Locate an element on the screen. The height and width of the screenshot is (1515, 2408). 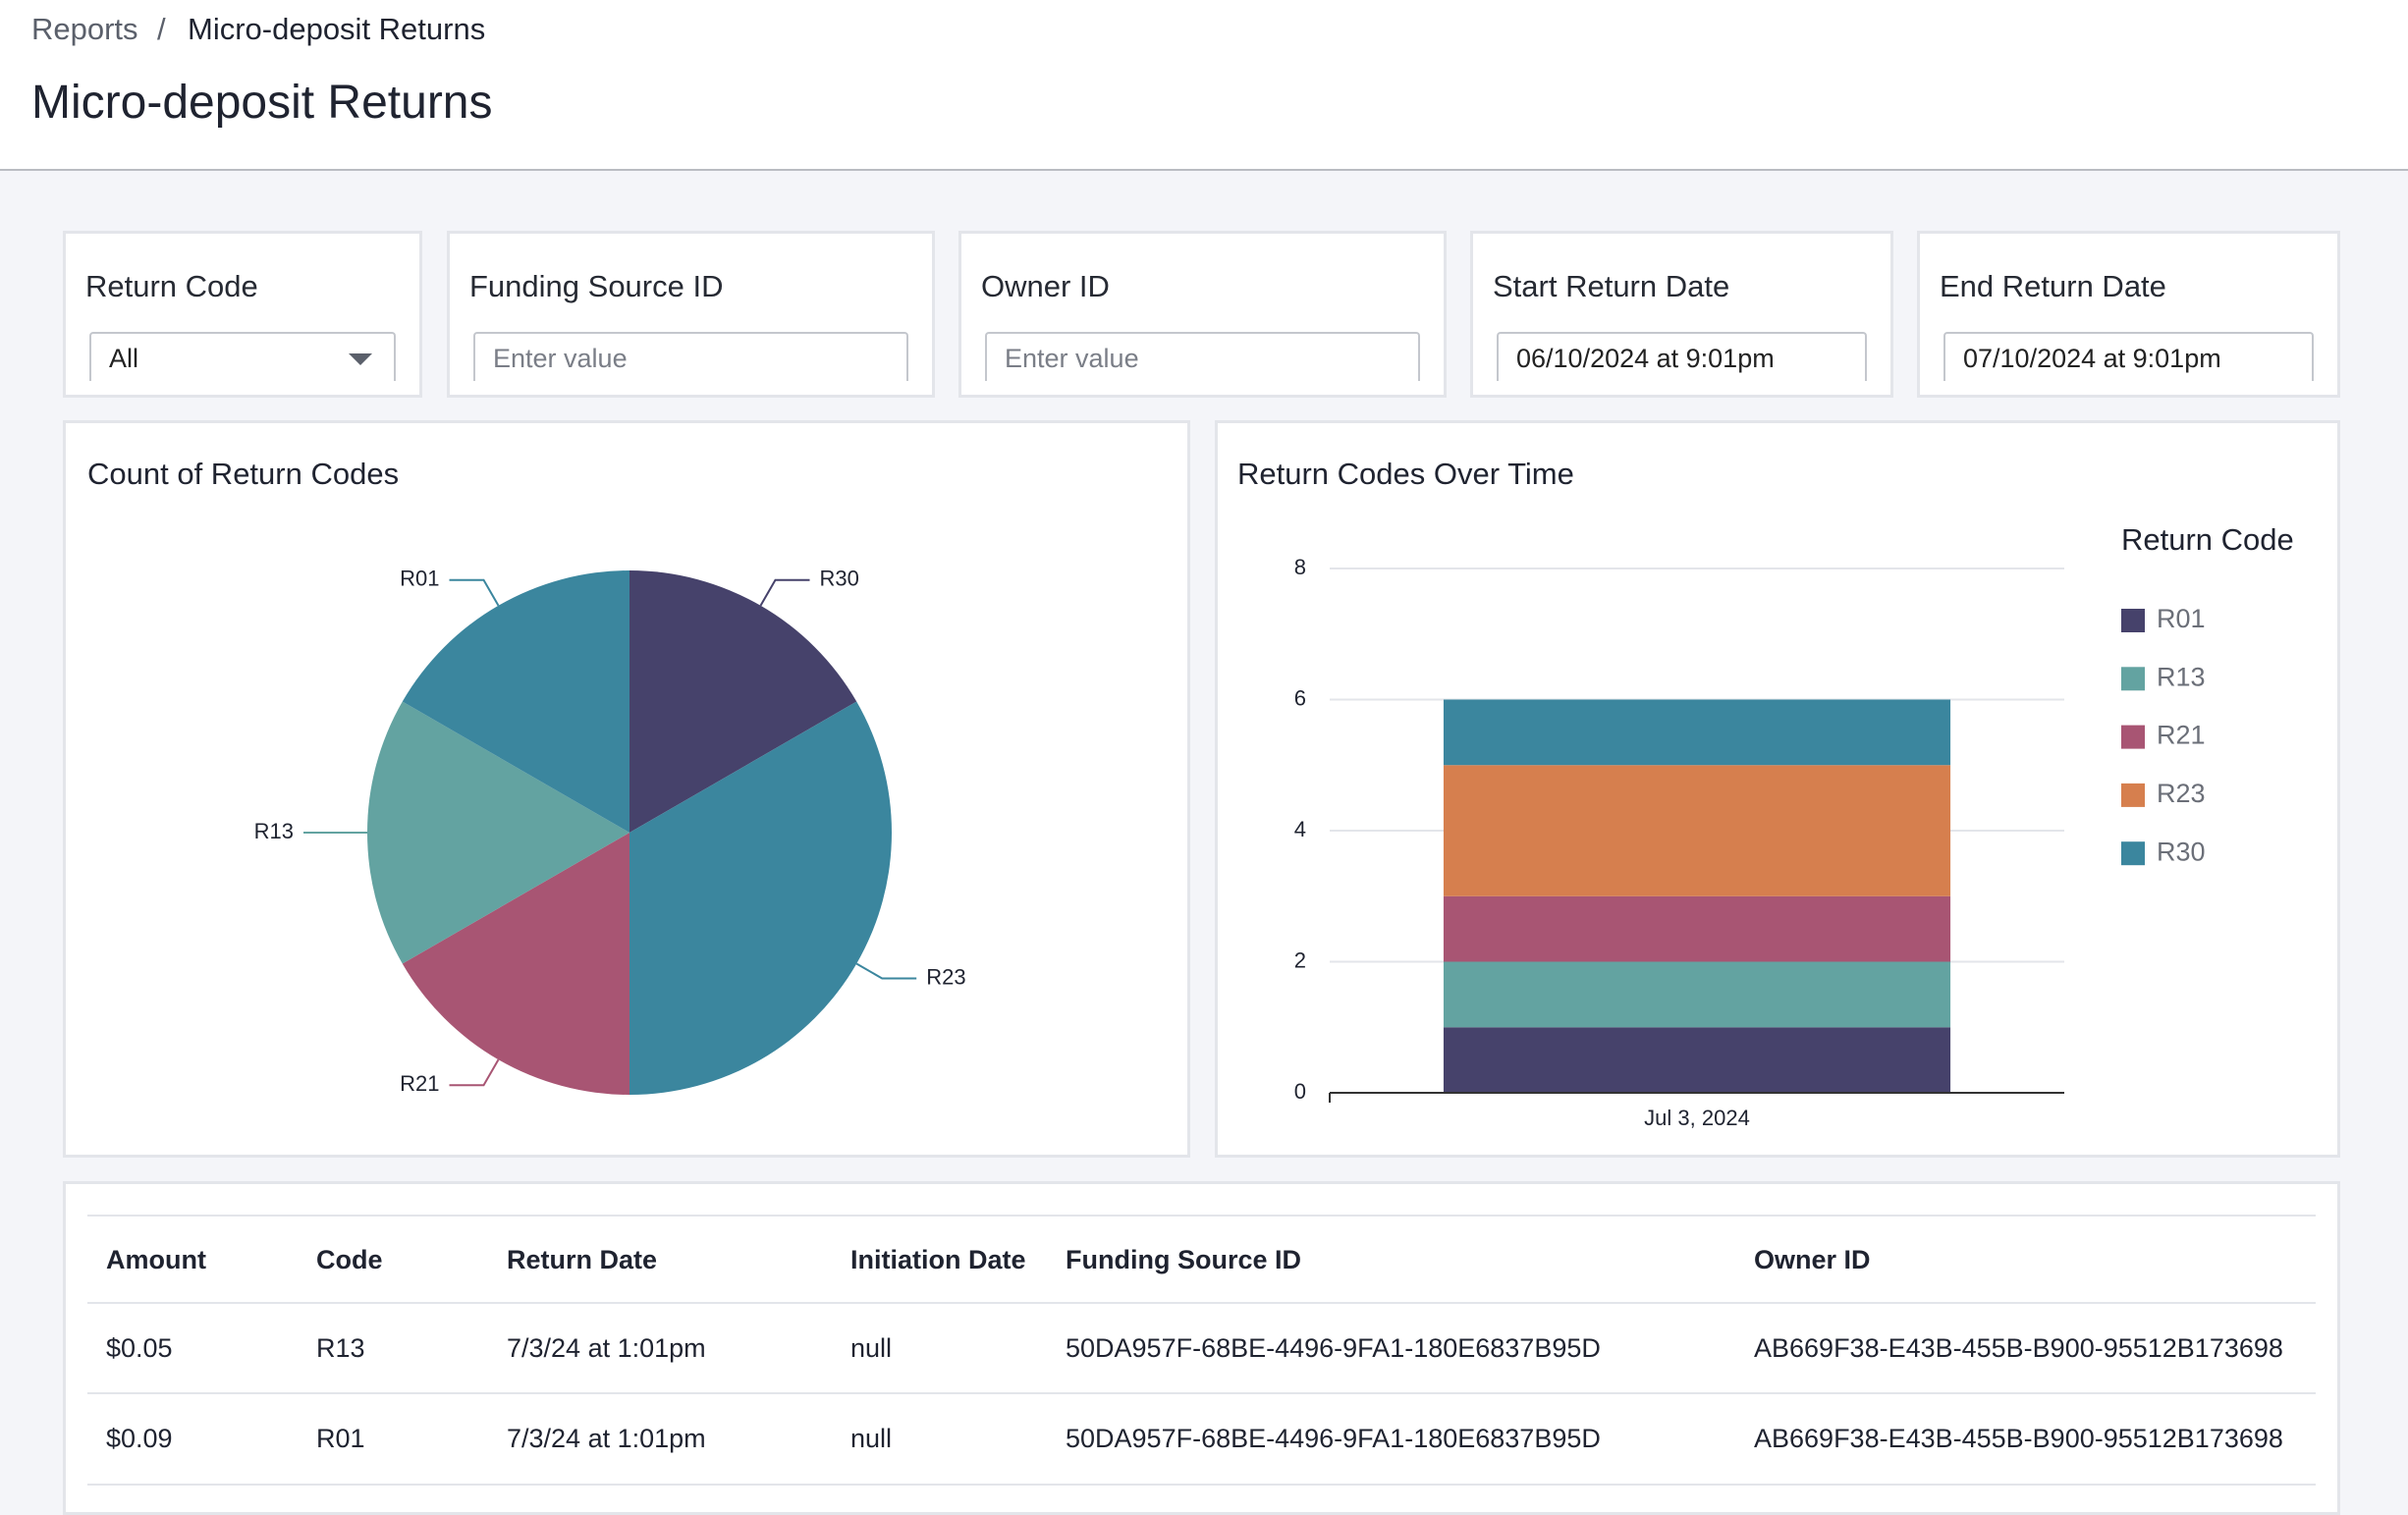
filter-card: Start Return Date 06/10/2024 at 9:01pm is located at coordinates (1682, 315).